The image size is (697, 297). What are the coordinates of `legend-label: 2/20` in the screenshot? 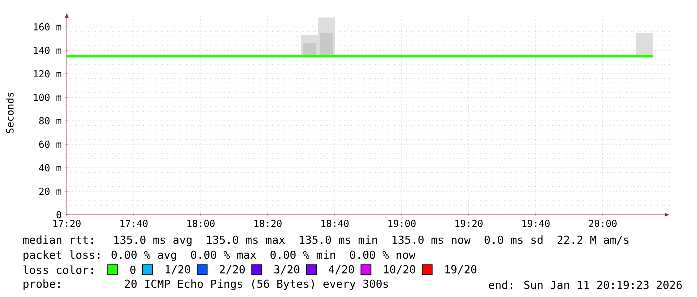 It's located at (232, 270).